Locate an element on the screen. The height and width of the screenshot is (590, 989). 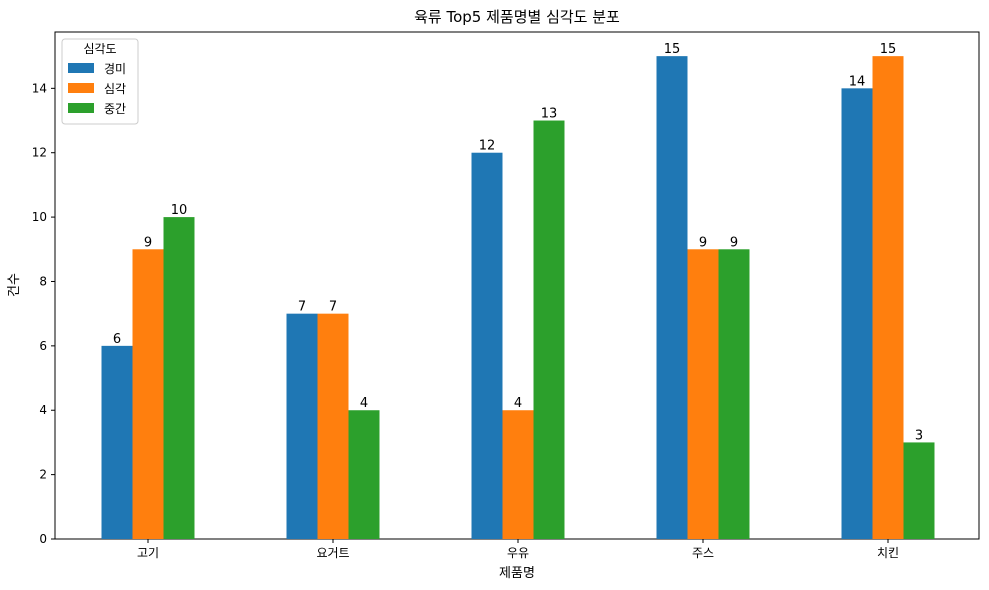
y-tick-label: 14 is located at coordinates (39, 88).